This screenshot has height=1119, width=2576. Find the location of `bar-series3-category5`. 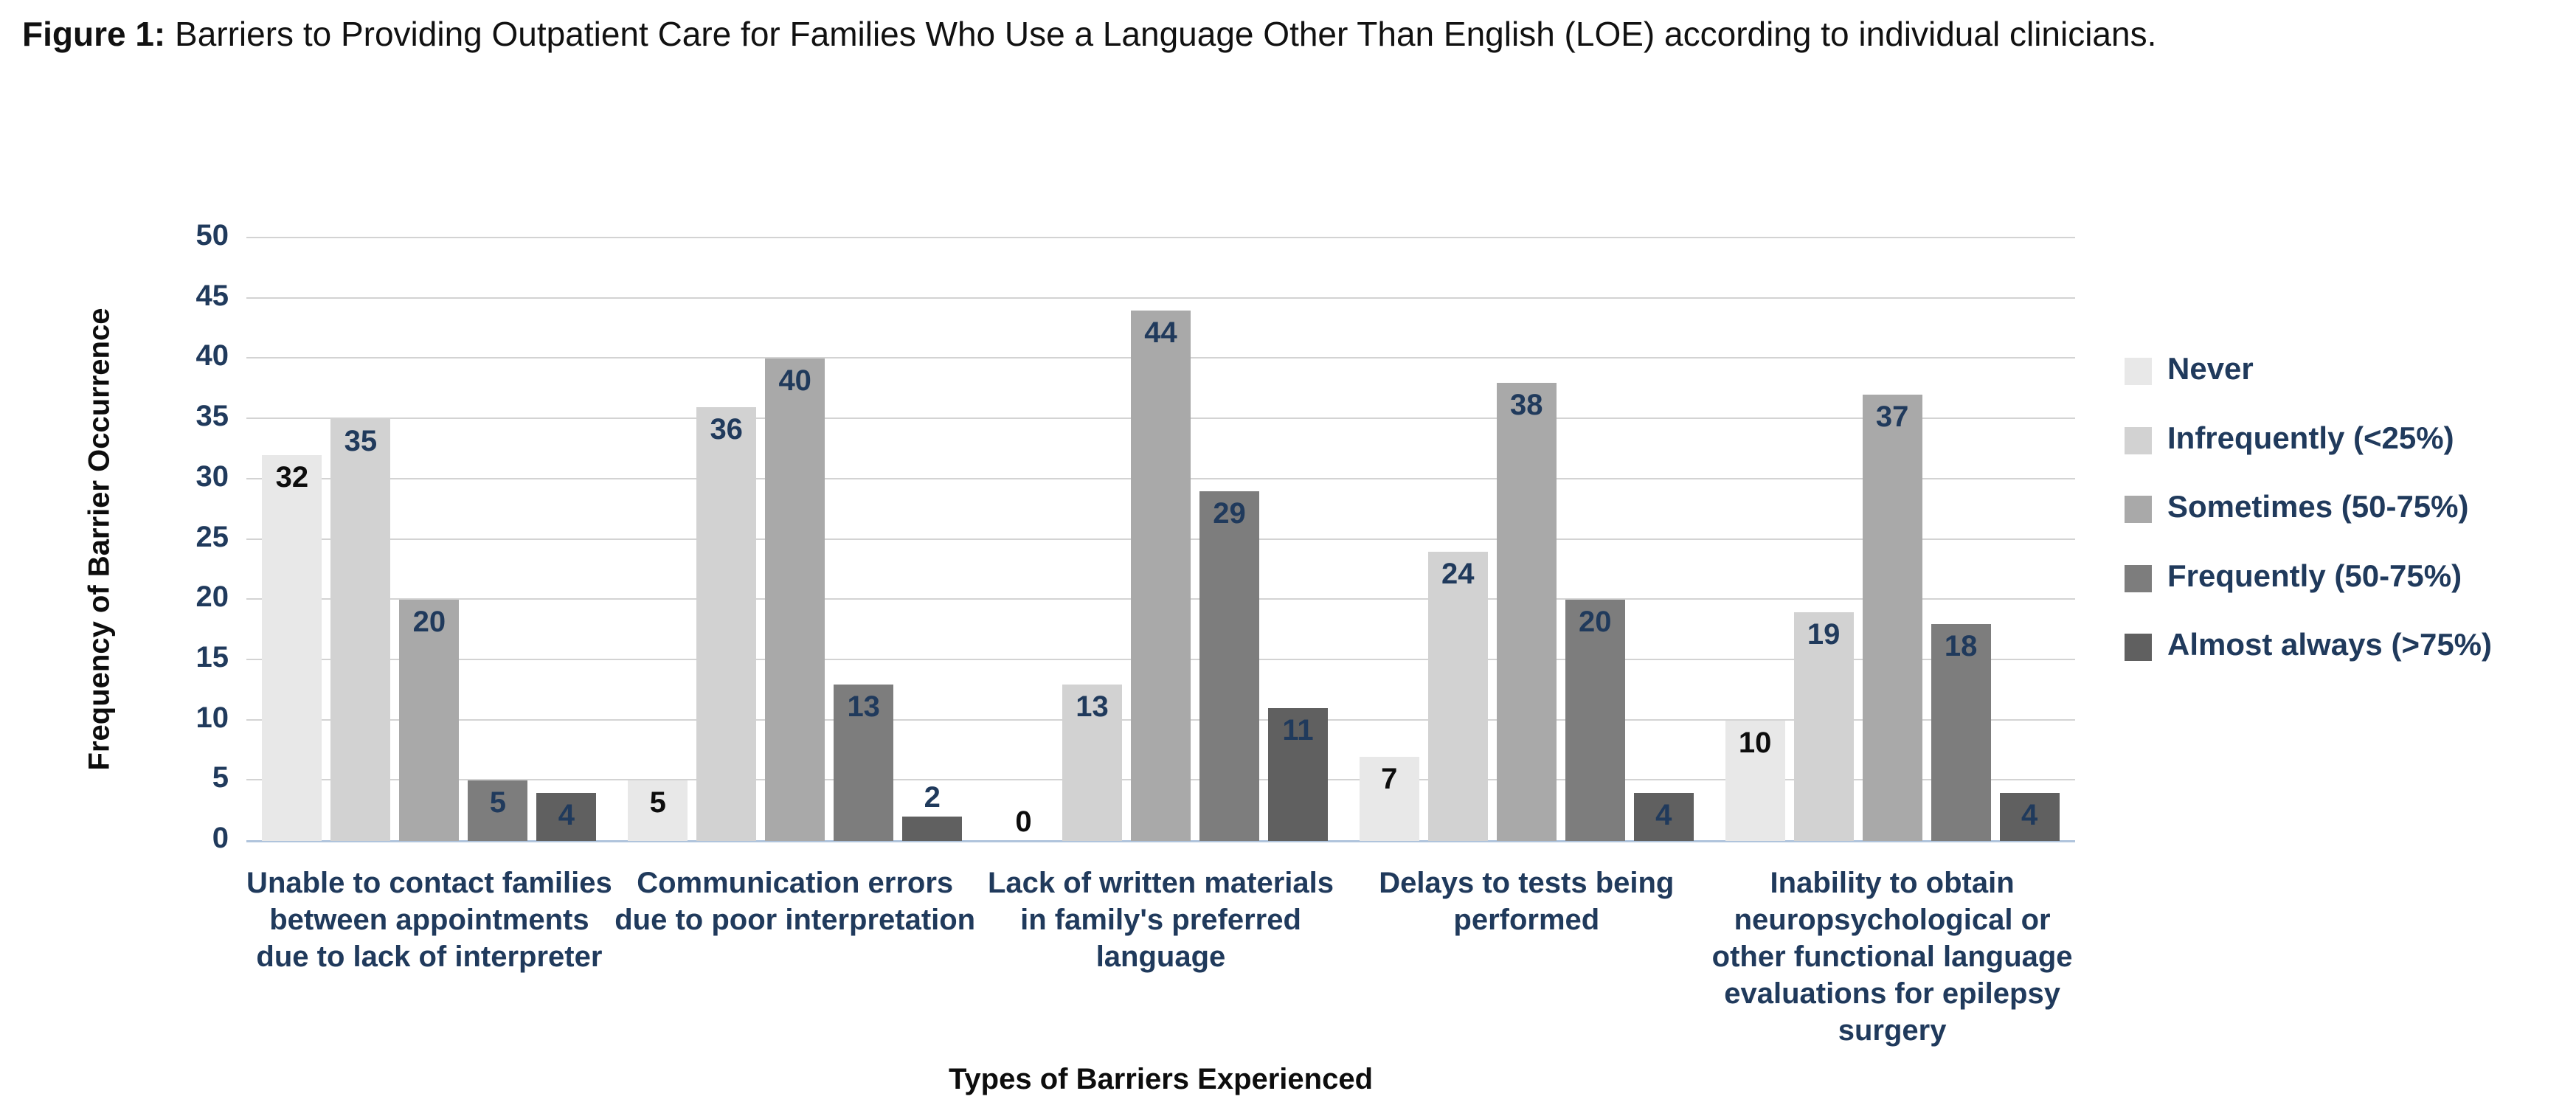

bar-series3-category5 is located at coordinates (1892, 618).